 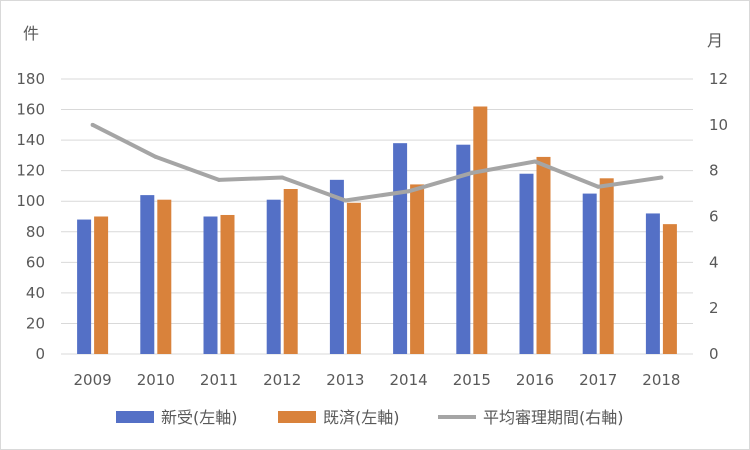 I want to click on left-tick-label: 60, so click(x=35, y=262).